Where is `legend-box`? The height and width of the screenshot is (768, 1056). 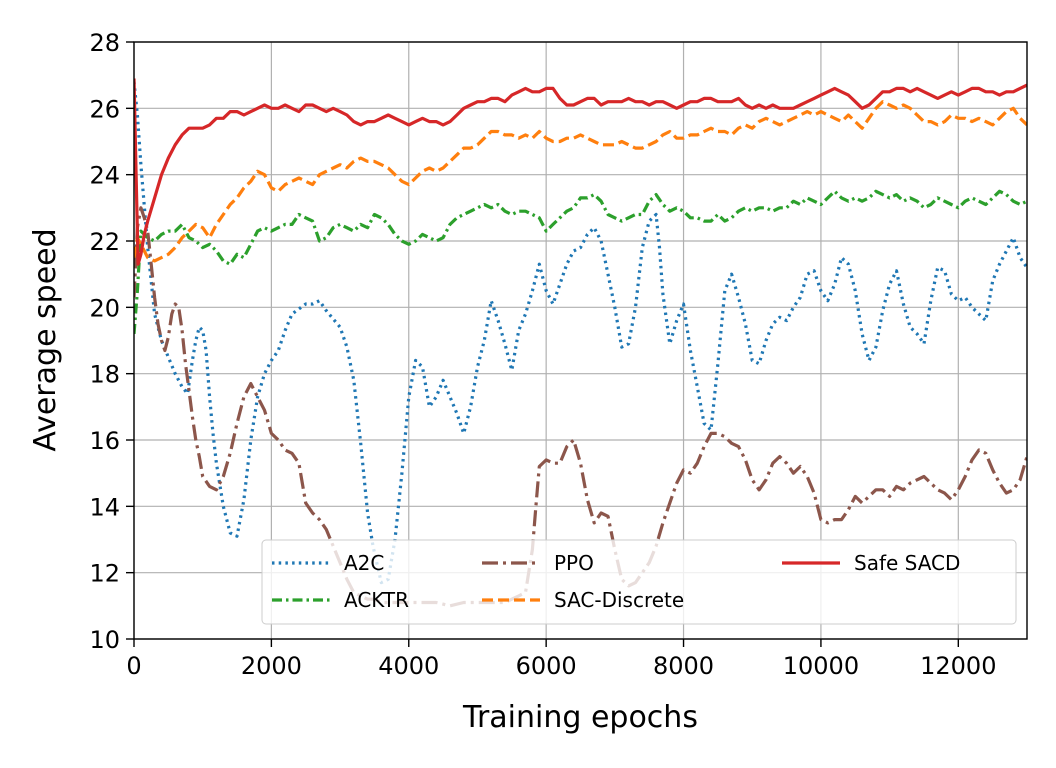 legend-box is located at coordinates (639, 582).